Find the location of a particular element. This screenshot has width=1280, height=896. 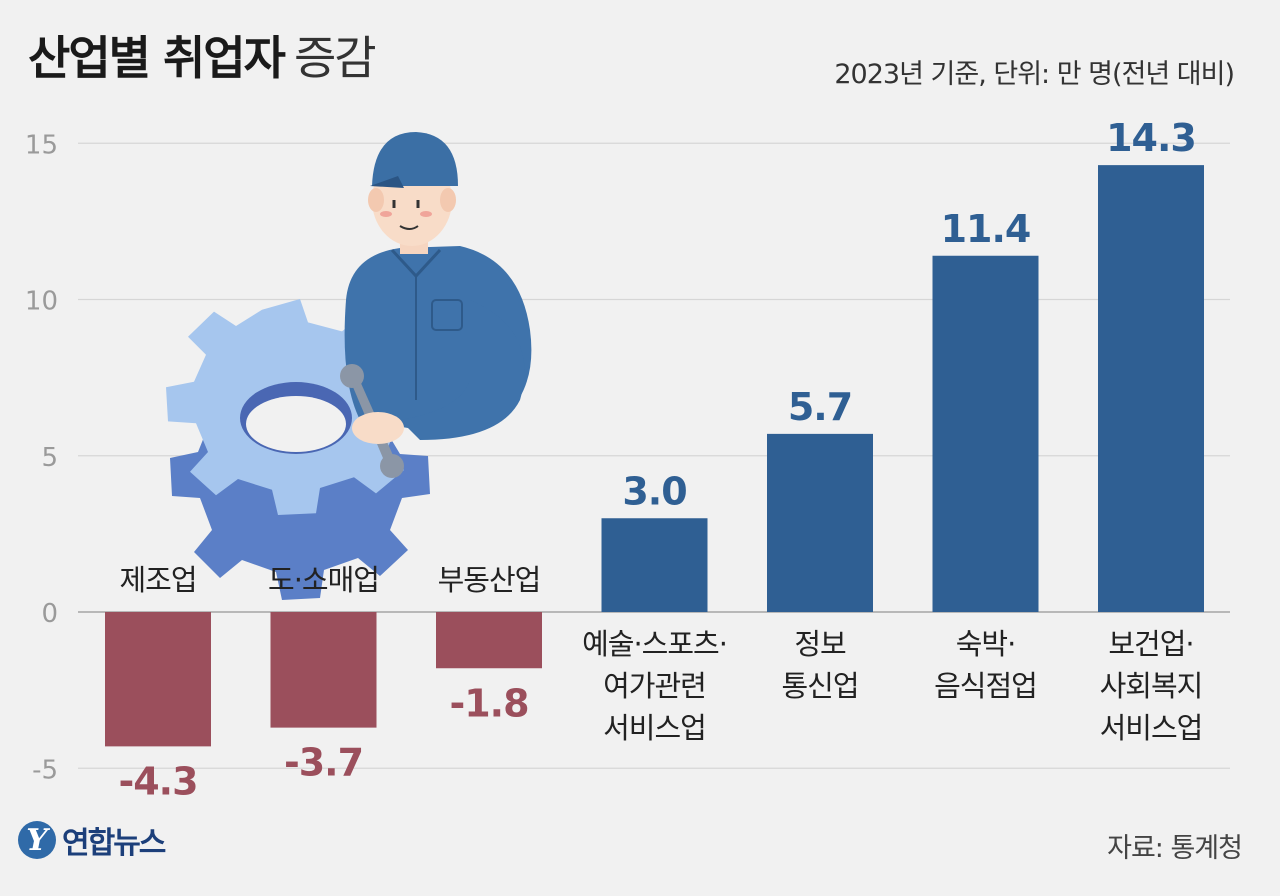

value-label-3: 3.0 is located at coordinates (654, 491).